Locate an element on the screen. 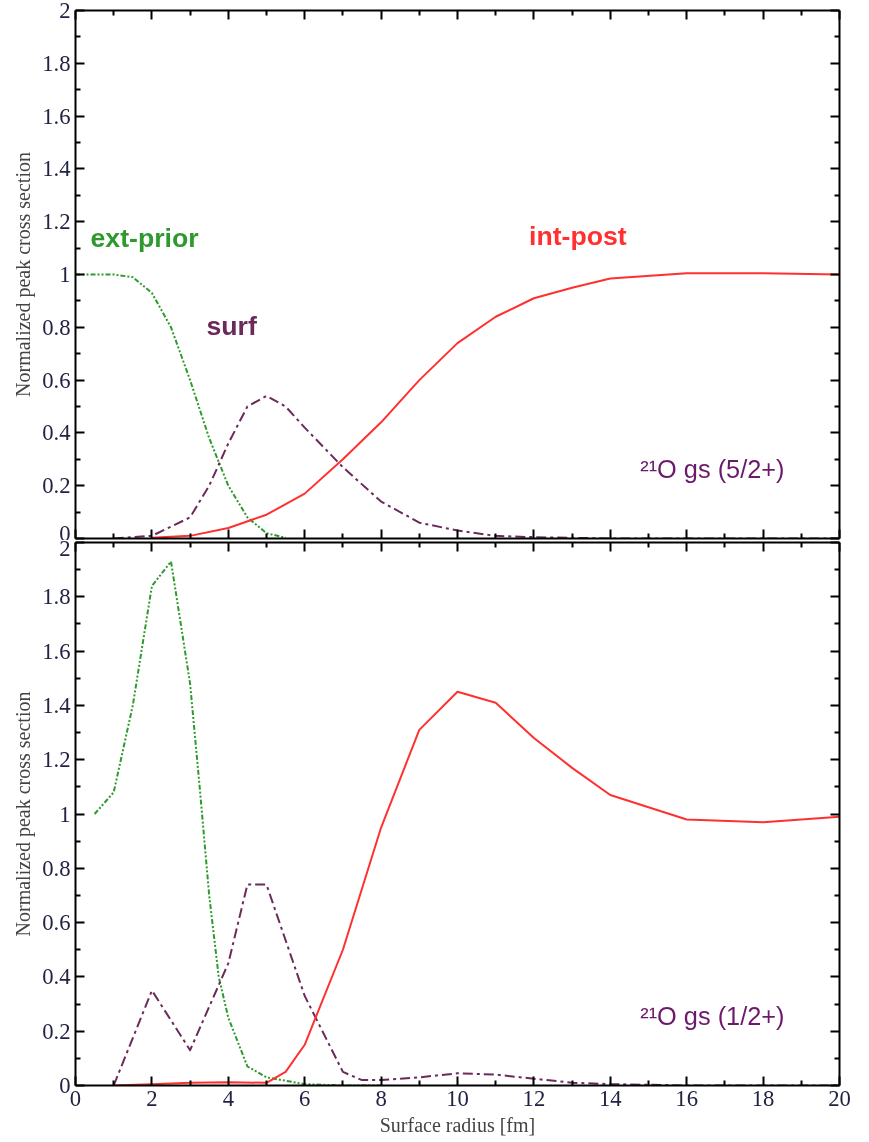 This screenshot has width=869, height=1142. x-tick-label: 4 is located at coordinates (228, 1098).